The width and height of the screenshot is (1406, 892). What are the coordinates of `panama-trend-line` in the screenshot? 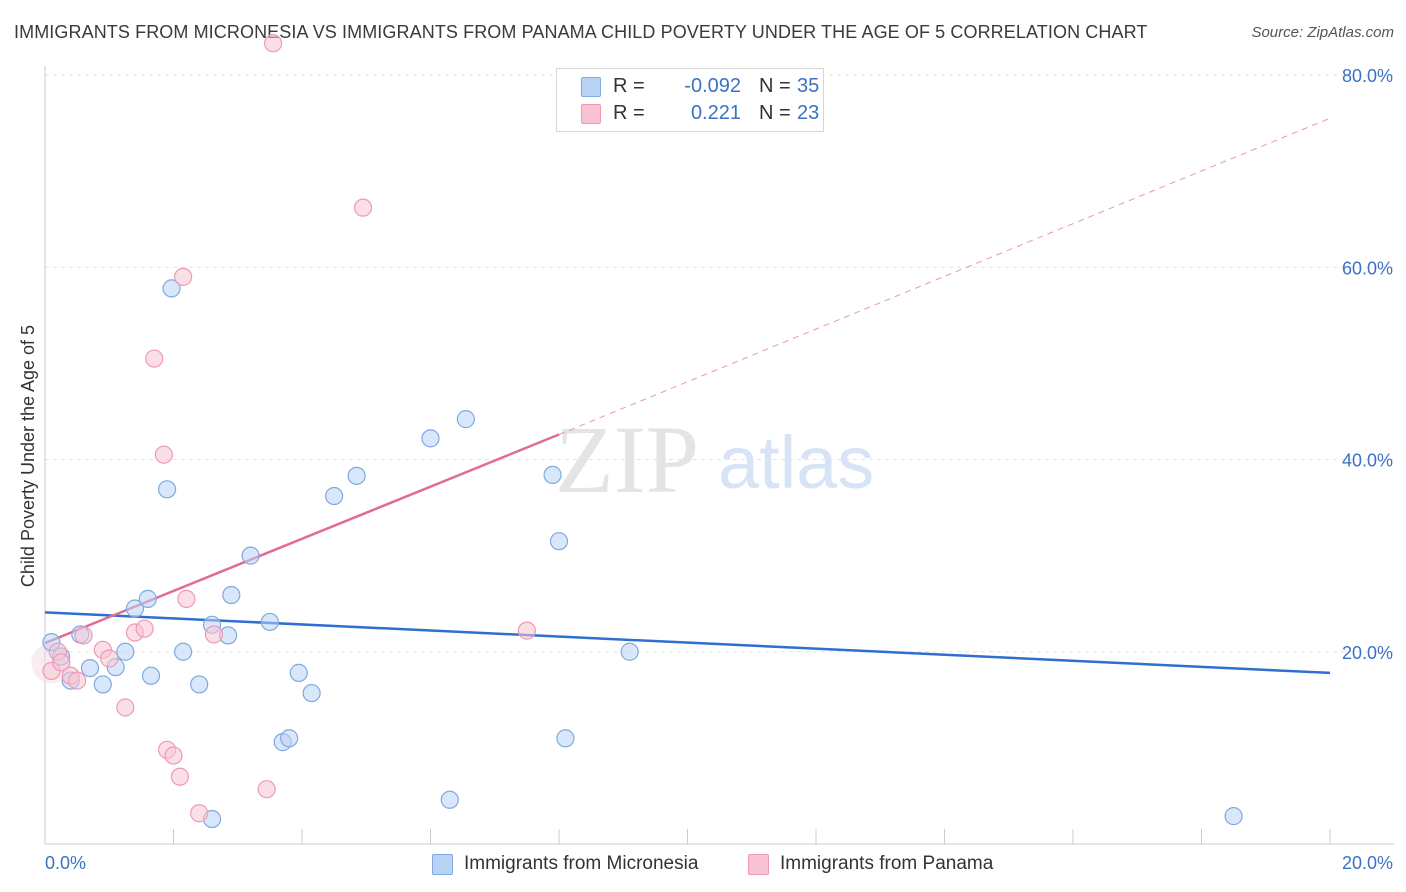 It's located at (302, 539).